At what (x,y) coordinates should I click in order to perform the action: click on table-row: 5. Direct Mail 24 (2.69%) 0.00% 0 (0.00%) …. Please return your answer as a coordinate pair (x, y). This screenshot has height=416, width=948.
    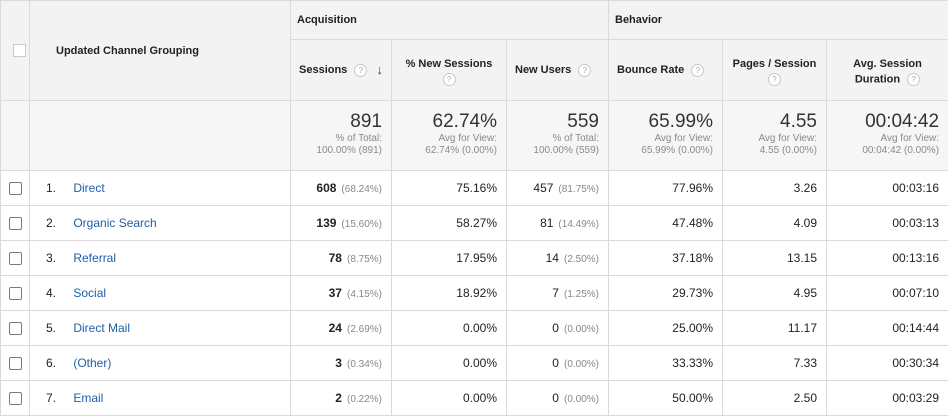
    Looking at the image, I should click on (474, 328).